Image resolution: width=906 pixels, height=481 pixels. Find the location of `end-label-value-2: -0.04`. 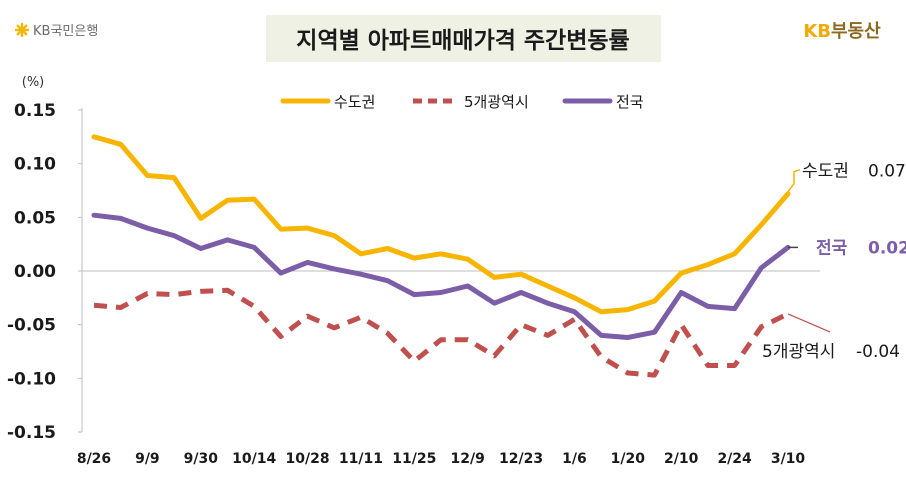

end-label-value-2: -0.04 is located at coordinates (878, 352).